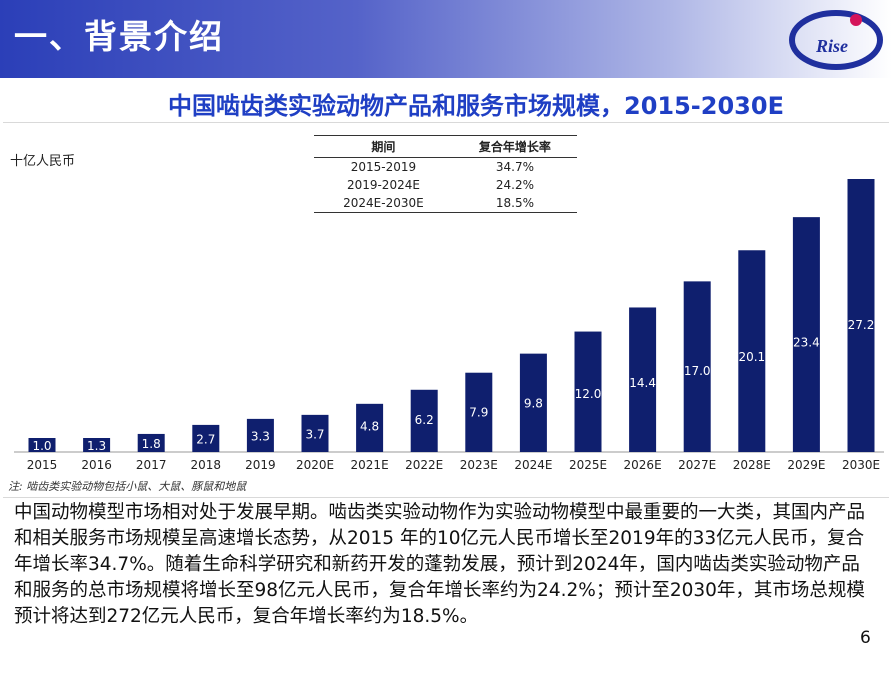  I want to click on data-label: 3.3, so click(260, 436).